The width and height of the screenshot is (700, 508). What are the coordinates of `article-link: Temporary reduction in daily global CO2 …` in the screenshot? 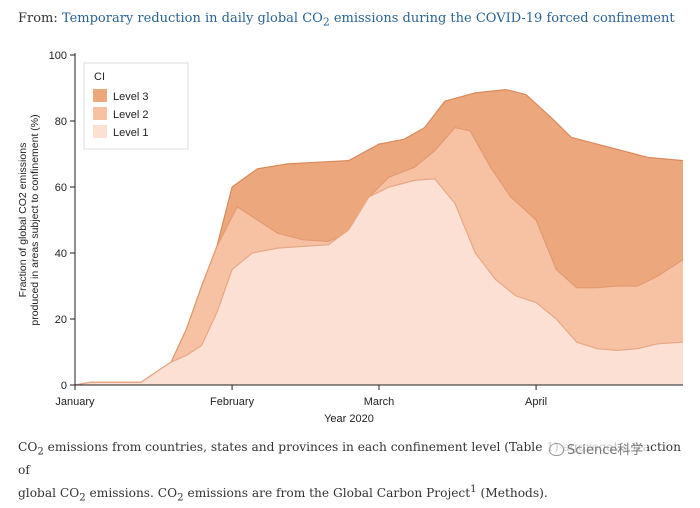 It's located at (368, 20).